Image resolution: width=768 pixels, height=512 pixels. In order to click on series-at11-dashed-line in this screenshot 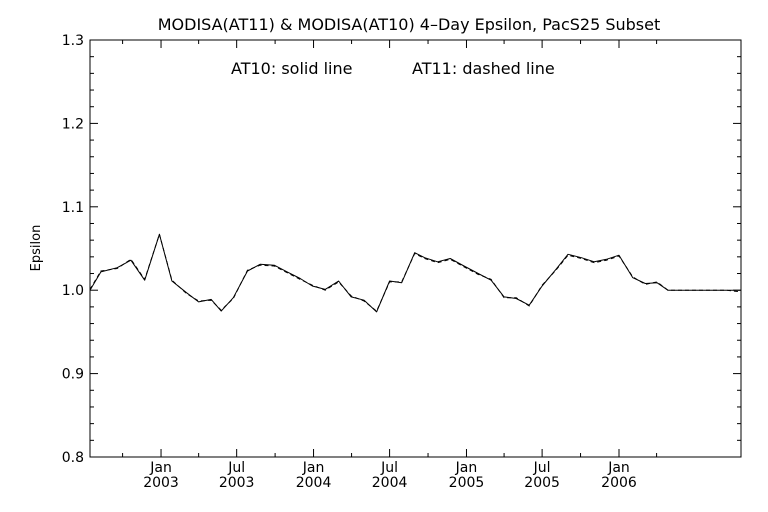, I will do `click(415, 272)`.